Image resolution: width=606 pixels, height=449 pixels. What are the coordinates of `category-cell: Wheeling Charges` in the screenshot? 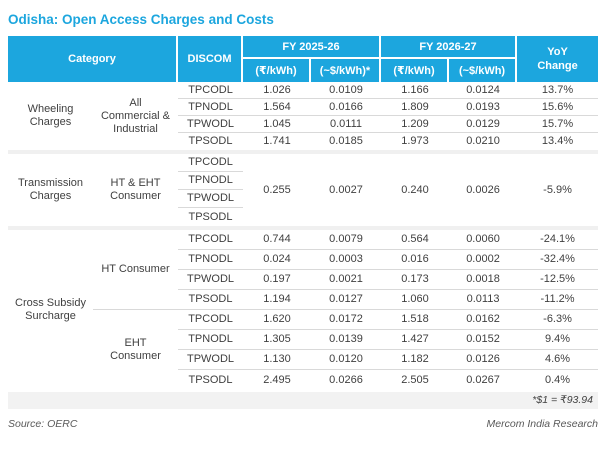 It's located at (50, 116).